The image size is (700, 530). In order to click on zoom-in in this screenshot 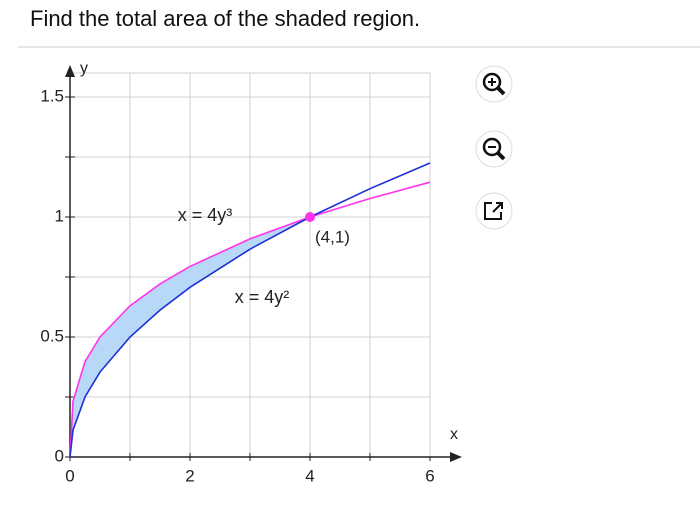, I will do `click(494, 84)`.